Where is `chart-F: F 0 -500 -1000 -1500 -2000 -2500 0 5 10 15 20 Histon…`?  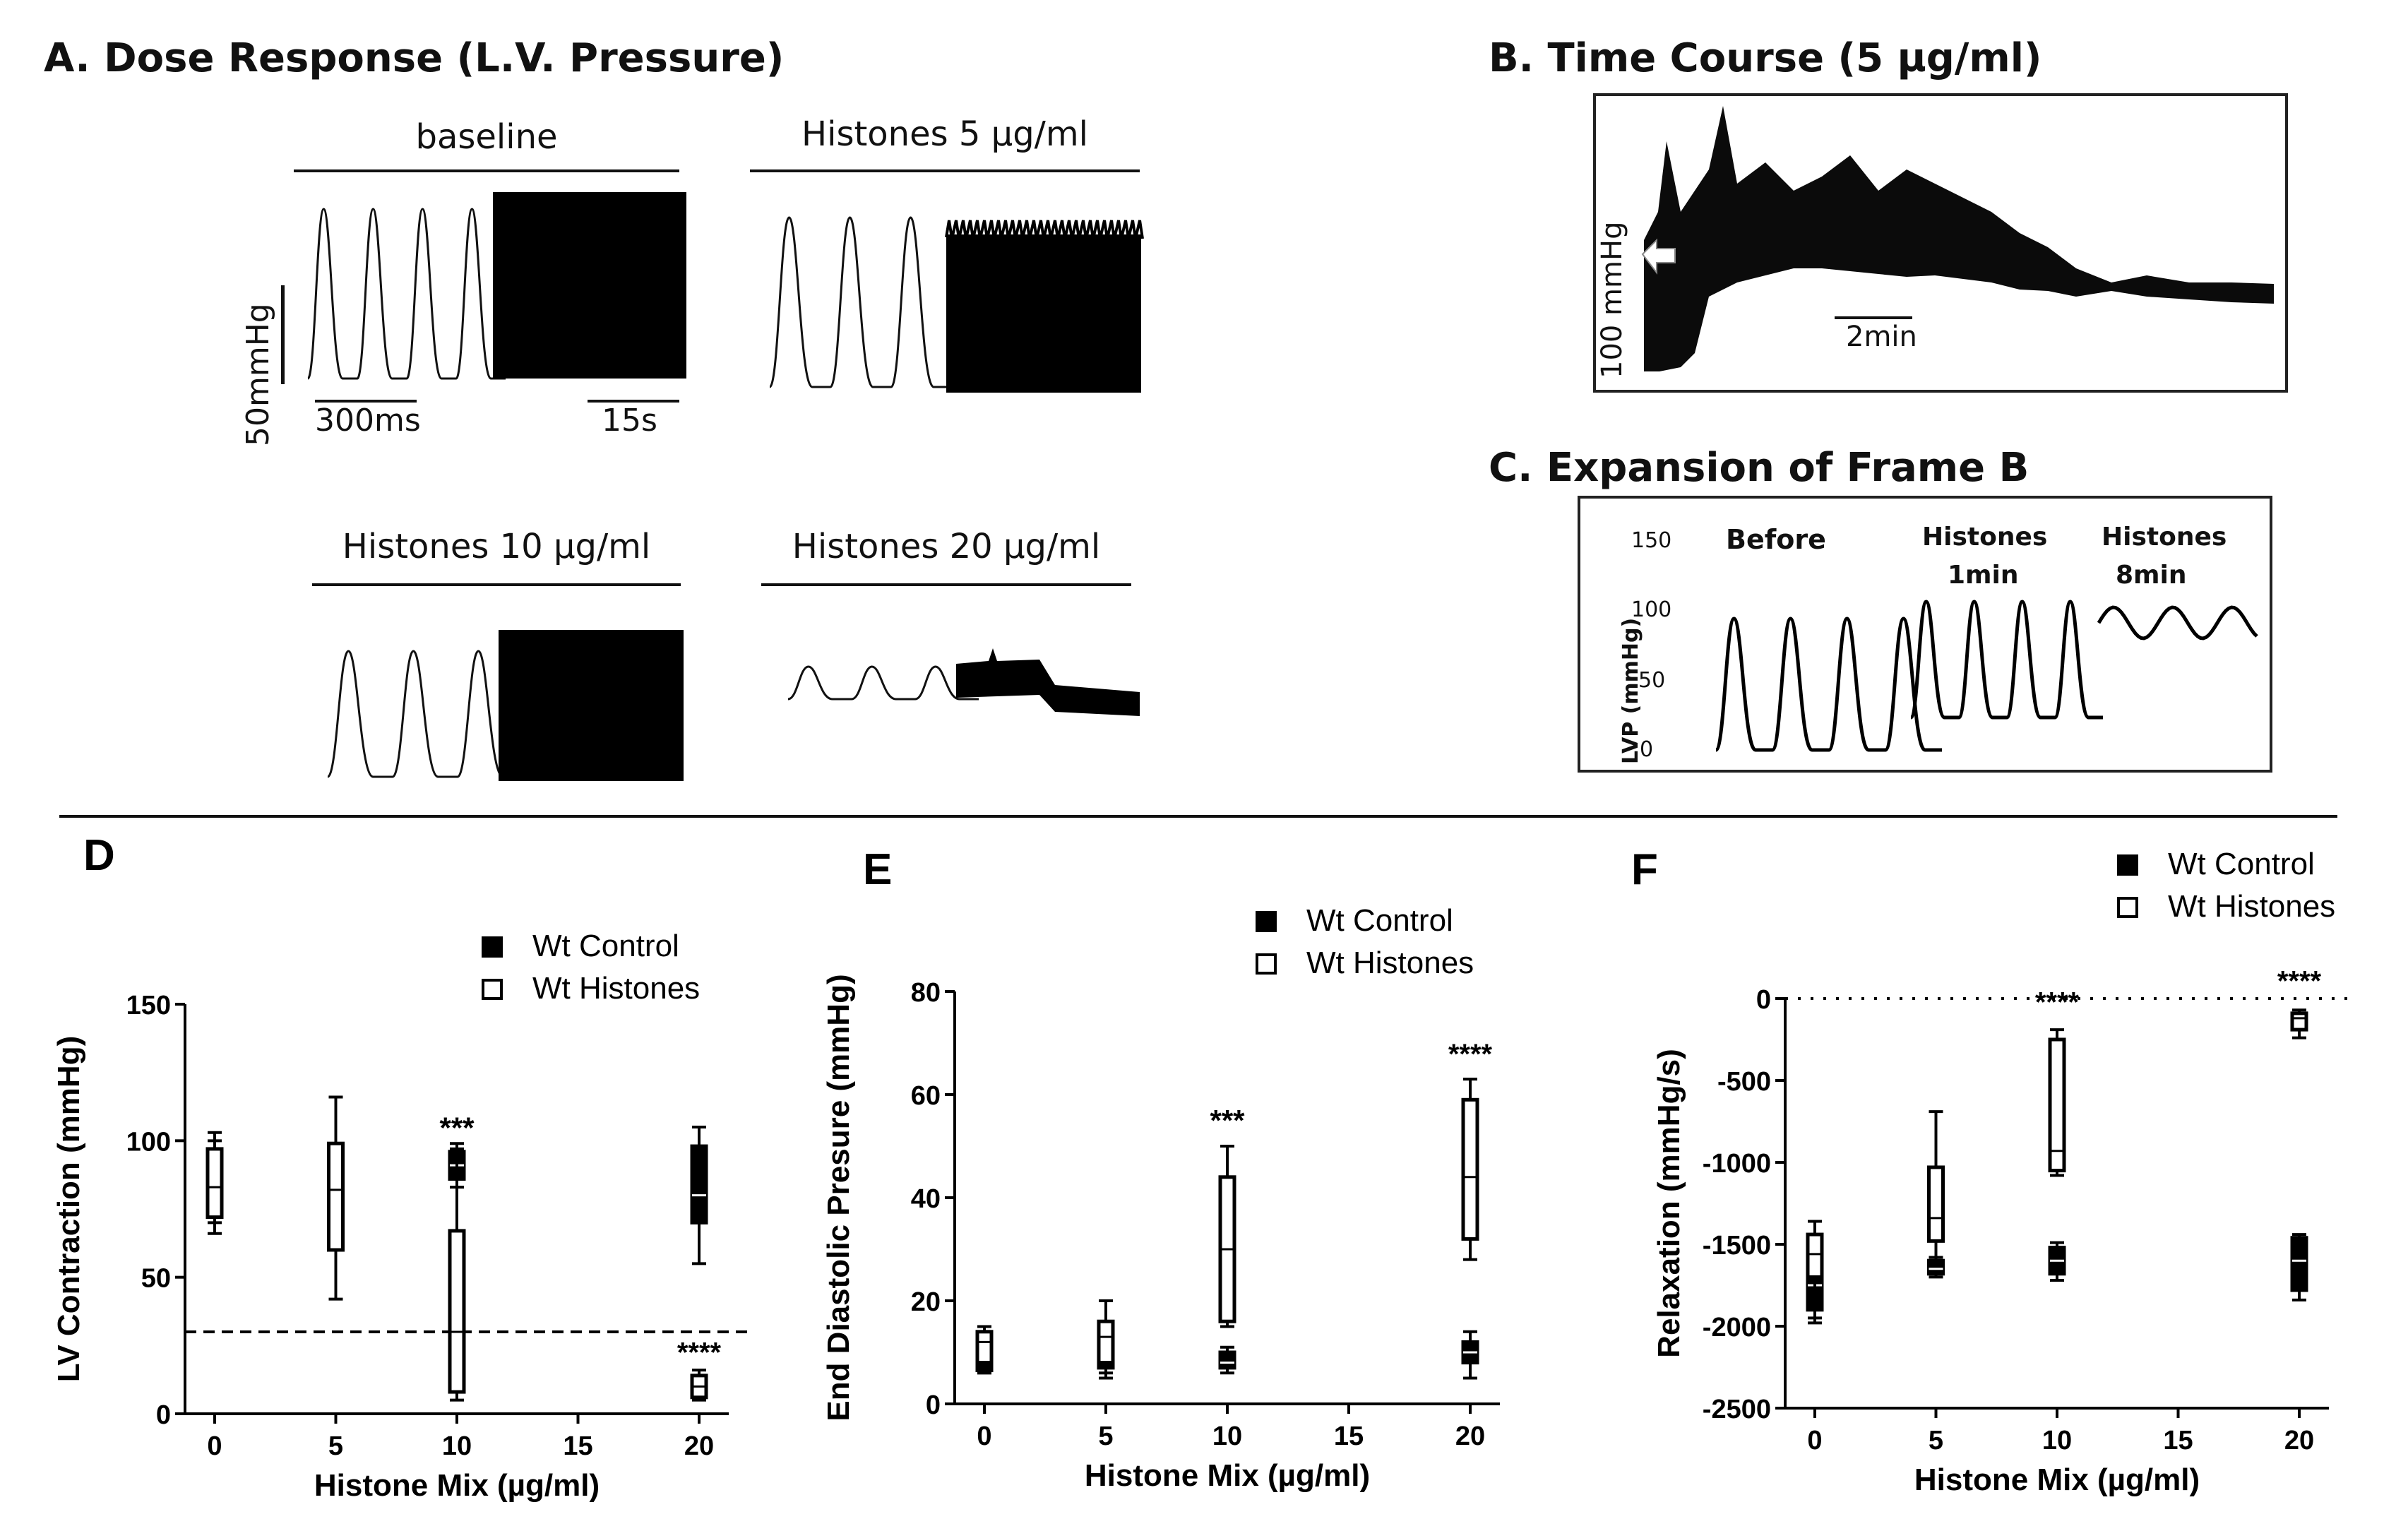 chart-F: F 0 -500 -1000 -1500 -2000 -2500 0 5 10 15 20 Histon… is located at coordinates (1990, 1171).